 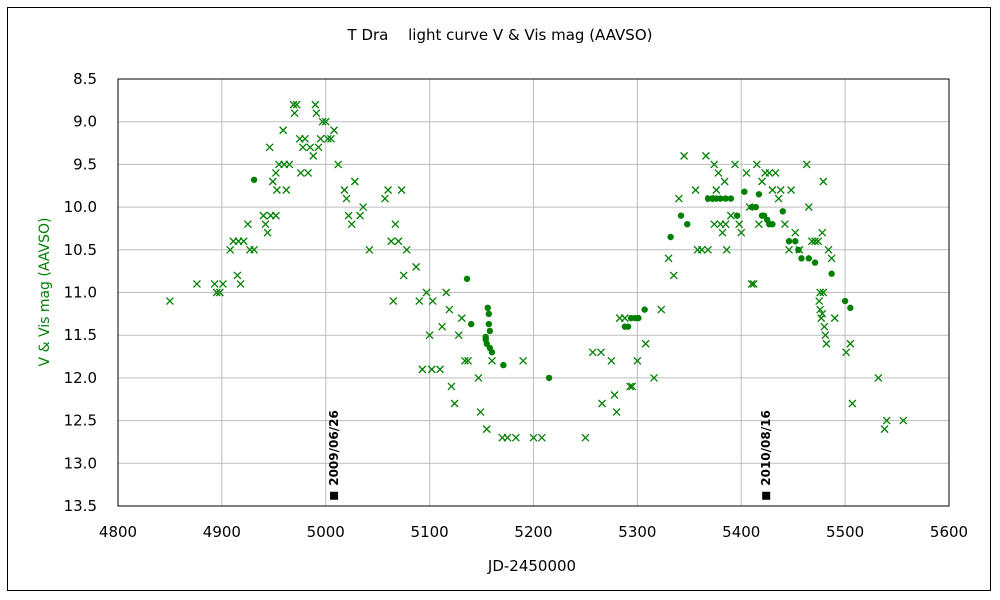 I want to click on x-axis-label: JD-2450000, so click(x=531, y=566).